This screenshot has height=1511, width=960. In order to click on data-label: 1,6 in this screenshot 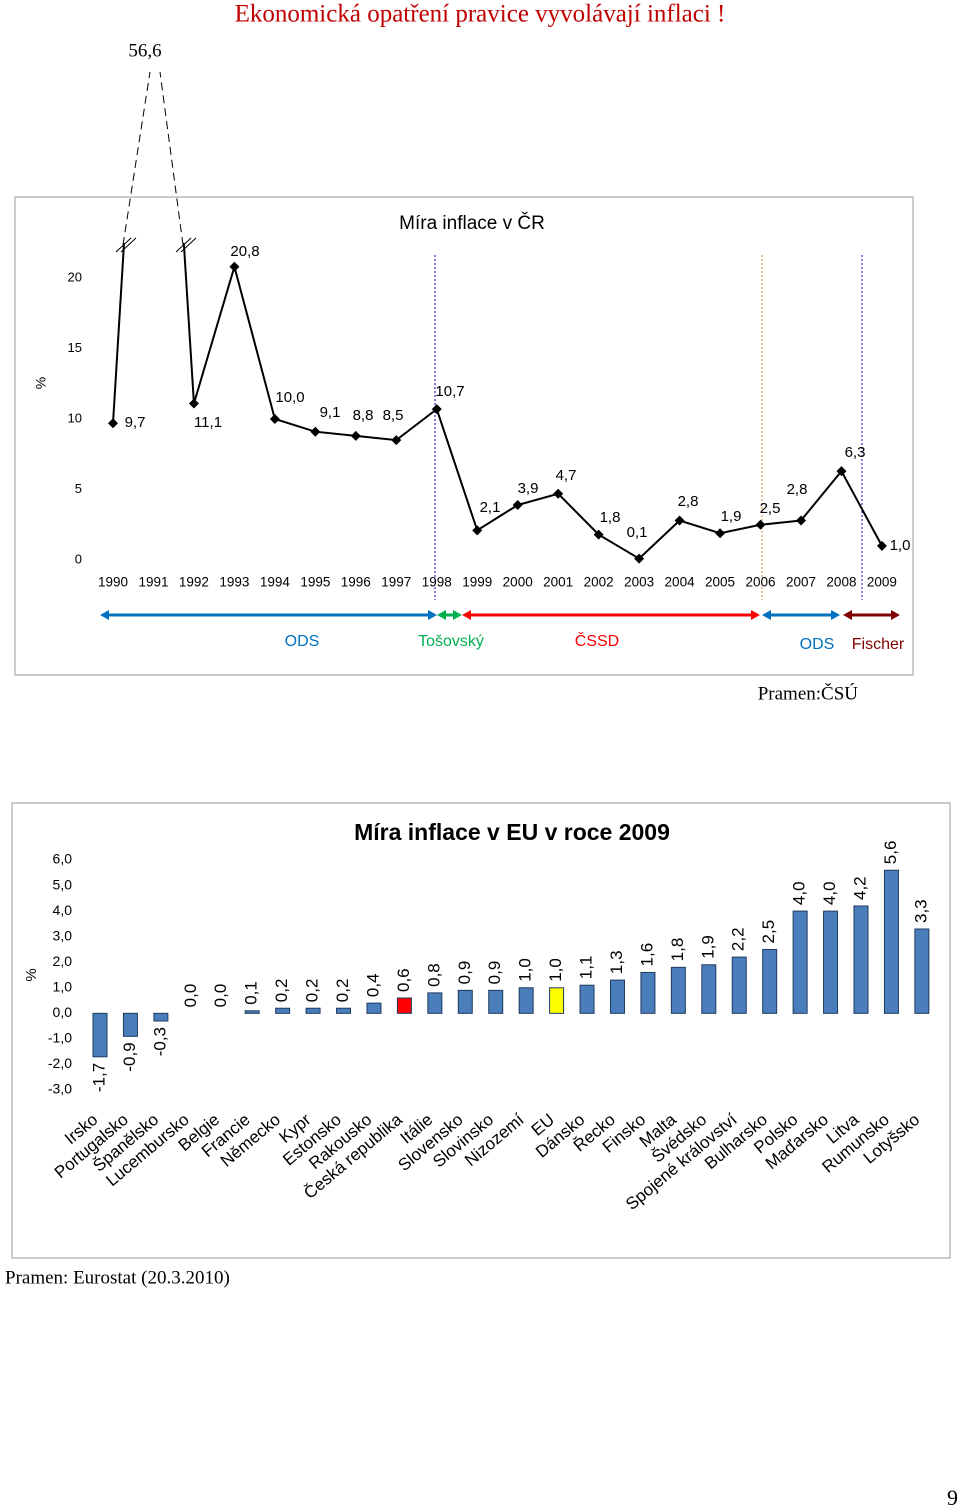, I will do `click(646, 955)`.